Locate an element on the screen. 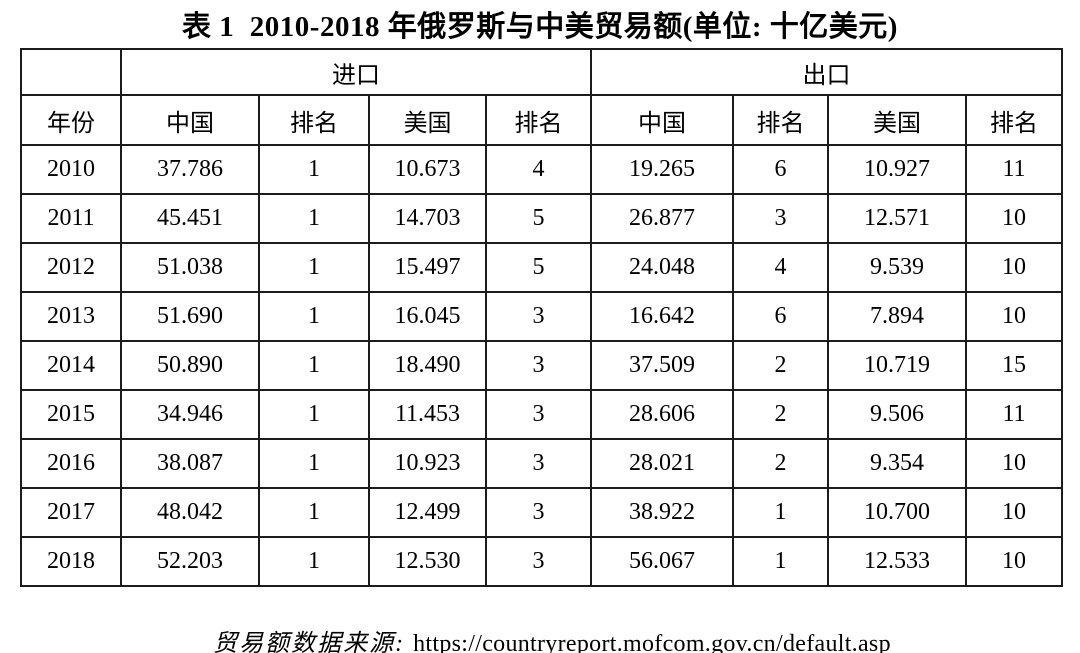 The image size is (1080, 653). import-group-header: 进口 is located at coordinates (356, 72).